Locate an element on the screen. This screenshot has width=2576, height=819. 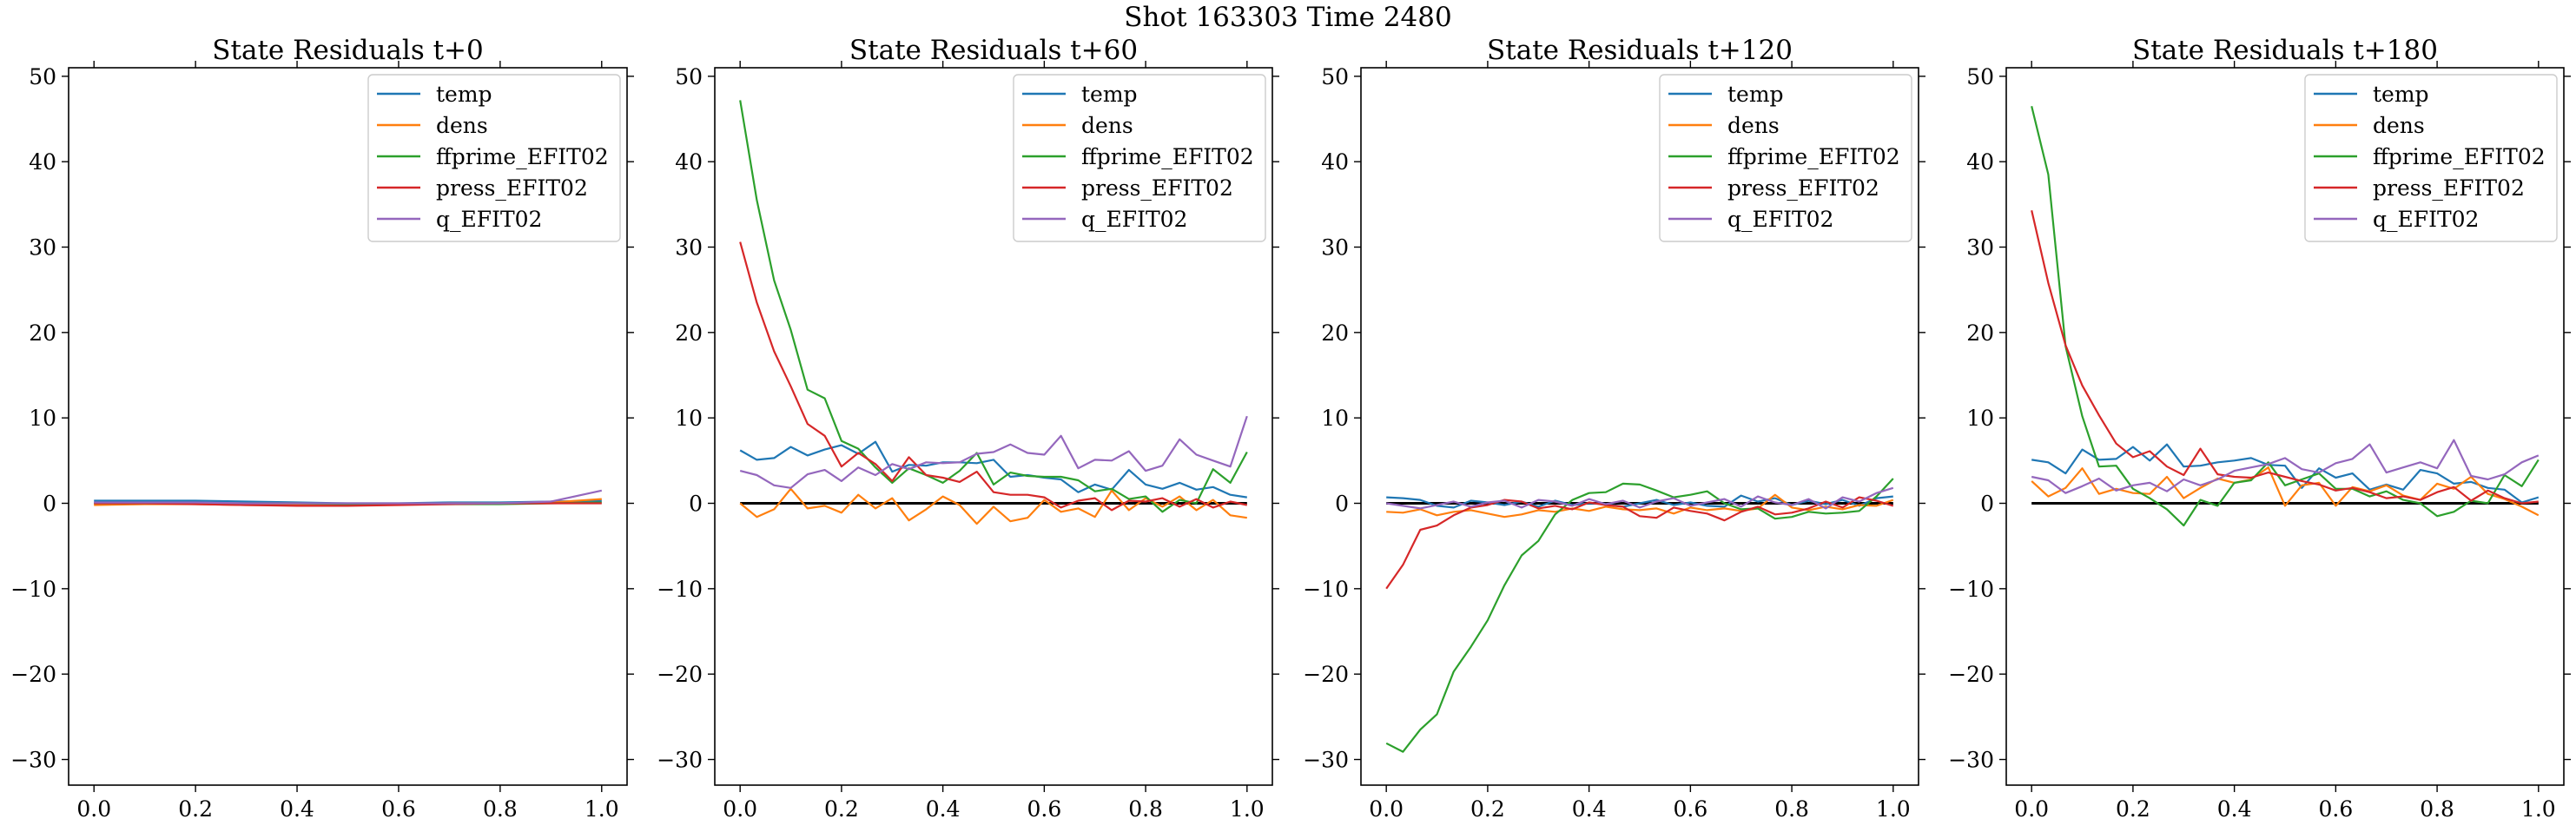
subplot-title: State Residuals t+180 is located at coordinates (2285, 50).